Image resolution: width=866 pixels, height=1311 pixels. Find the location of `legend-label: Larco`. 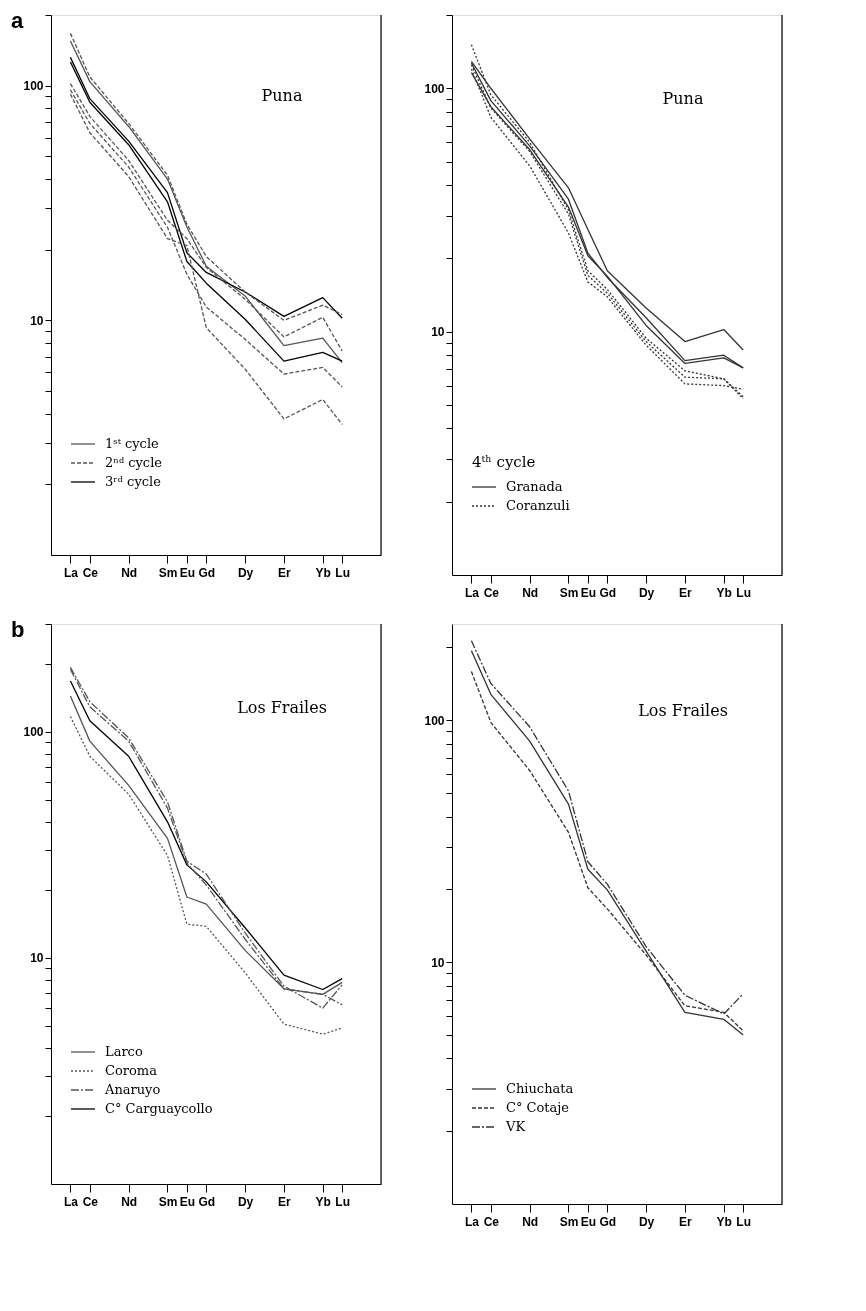

legend-label: Larco is located at coordinates (124, 1051).